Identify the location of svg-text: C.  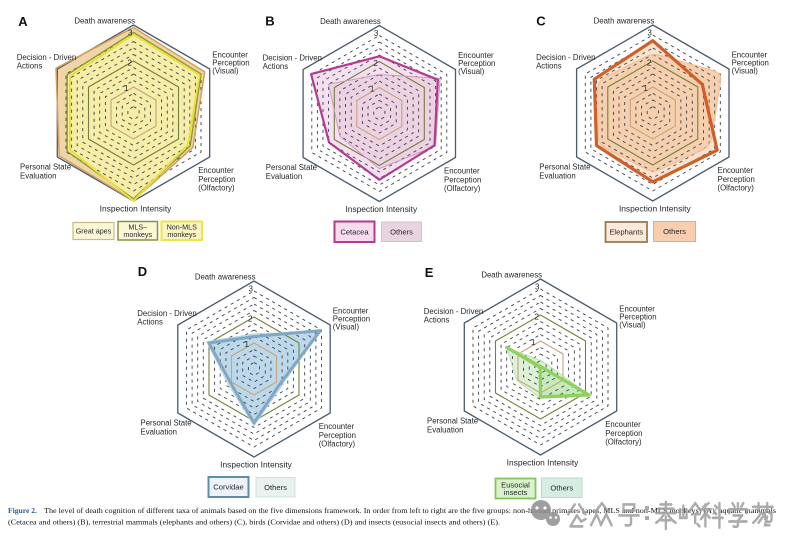
(541, 21).